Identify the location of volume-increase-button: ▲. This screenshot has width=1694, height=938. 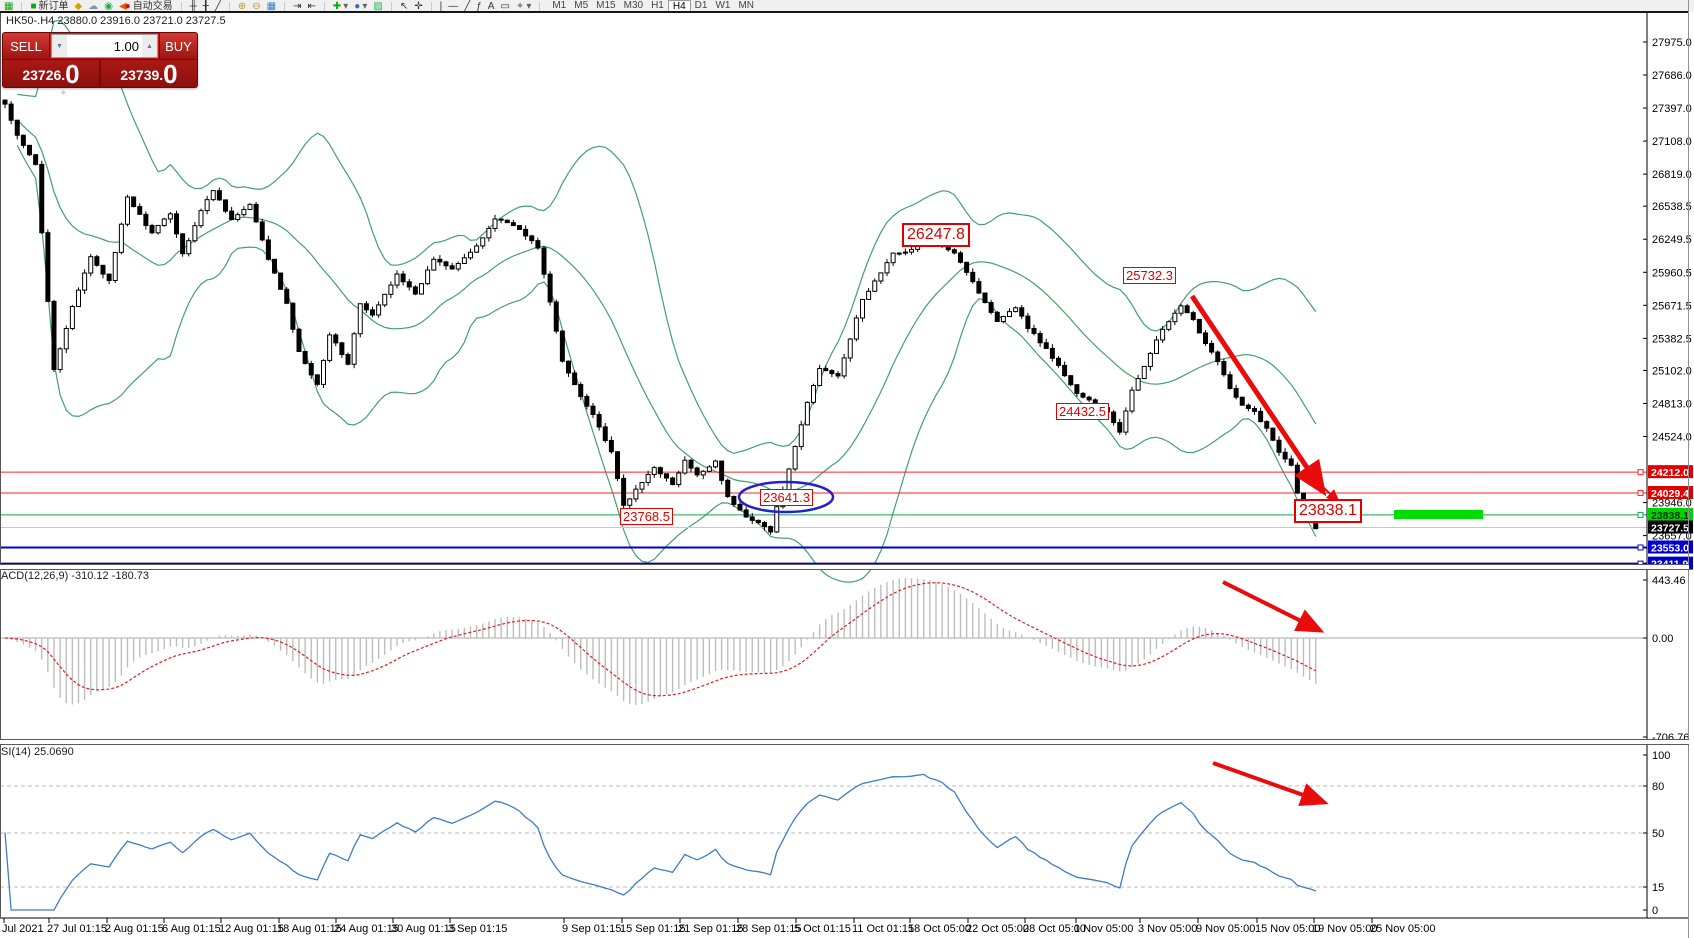
(149, 46).